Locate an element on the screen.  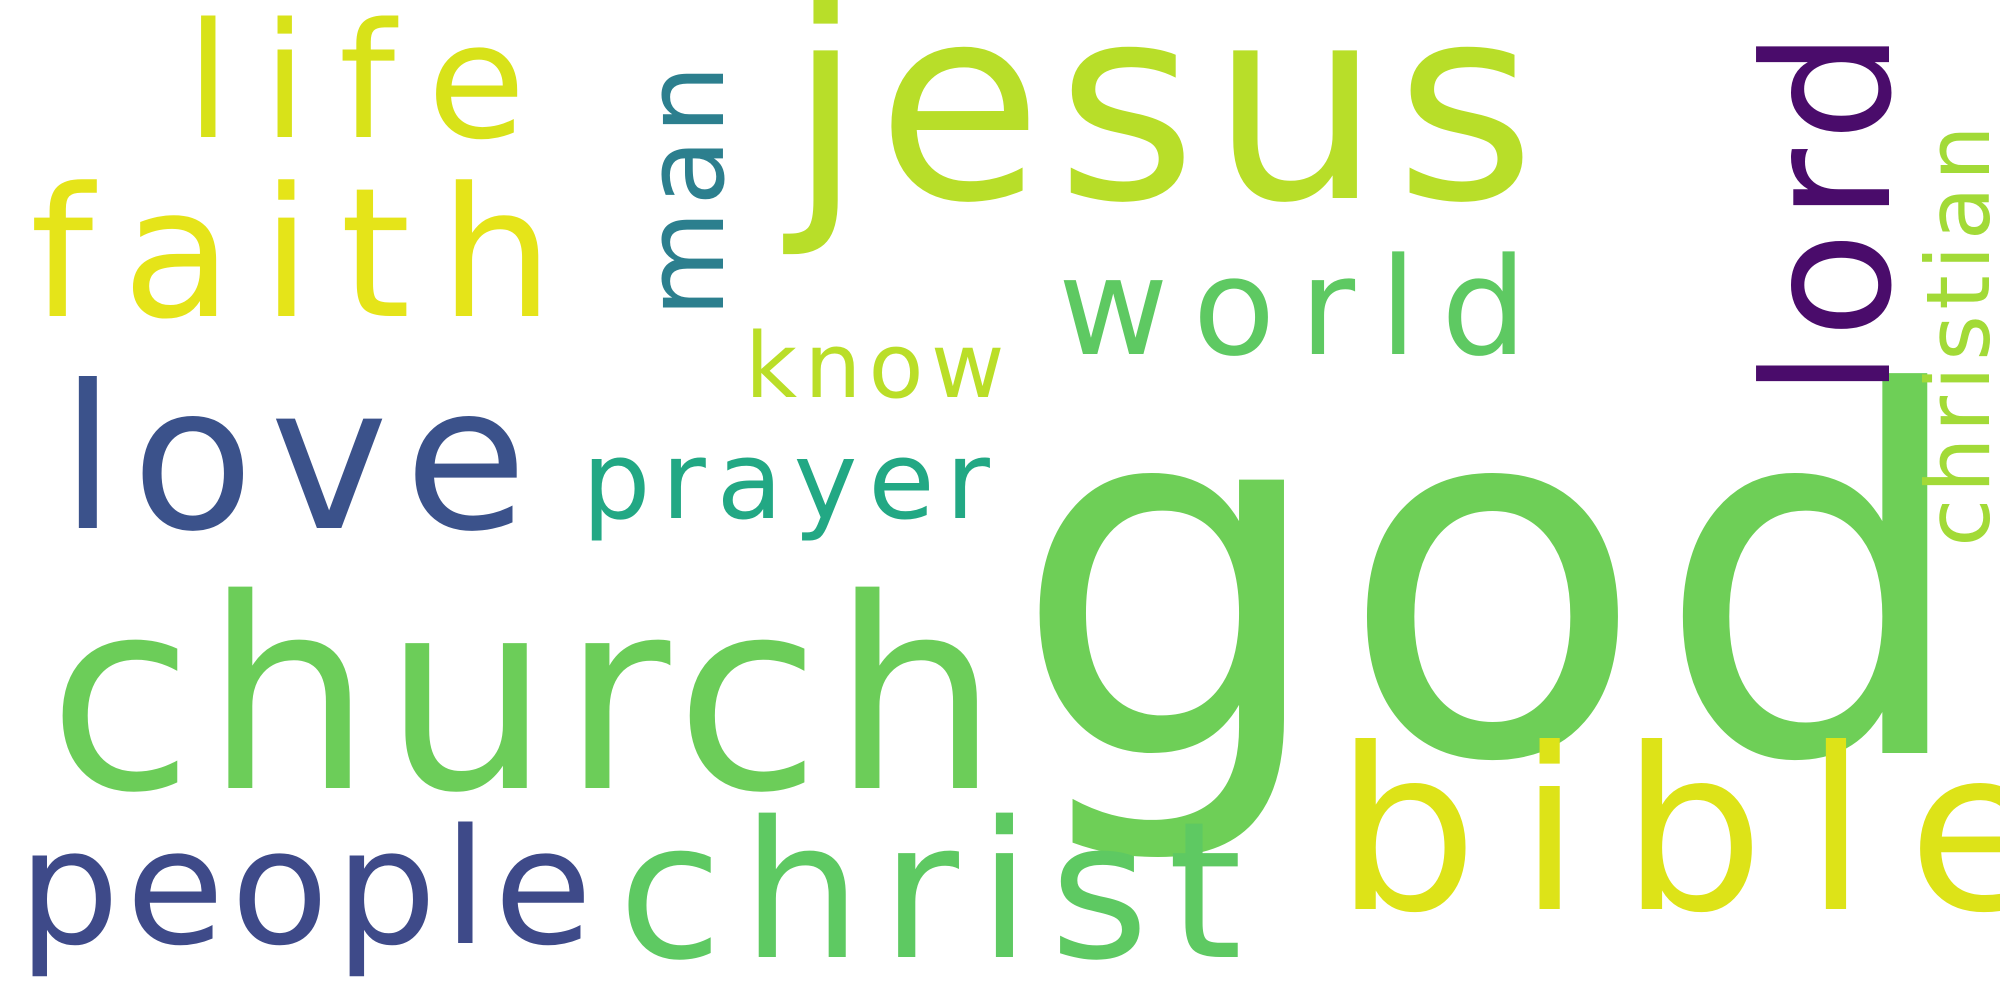
word-christian: christian is located at coordinates (1953, 333).